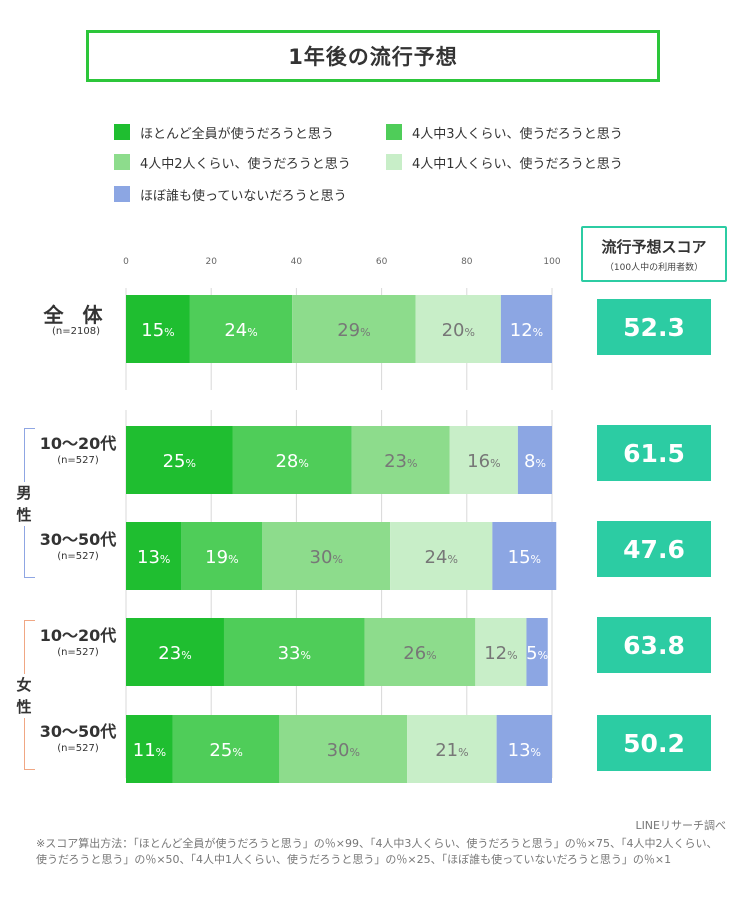 The width and height of the screenshot is (750, 916). I want to click on row-label-female-old-n: (n=527), so click(78, 748).